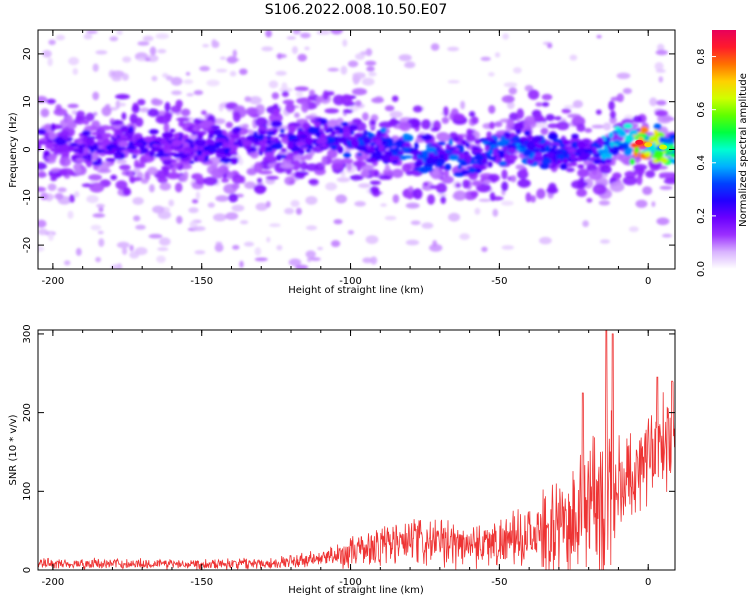 The height and width of the screenshot is (600, 750). Describe the element at coordinates (701, 57) in the screenshot. I see `colorbar-tick-label: 0.8` at that location.